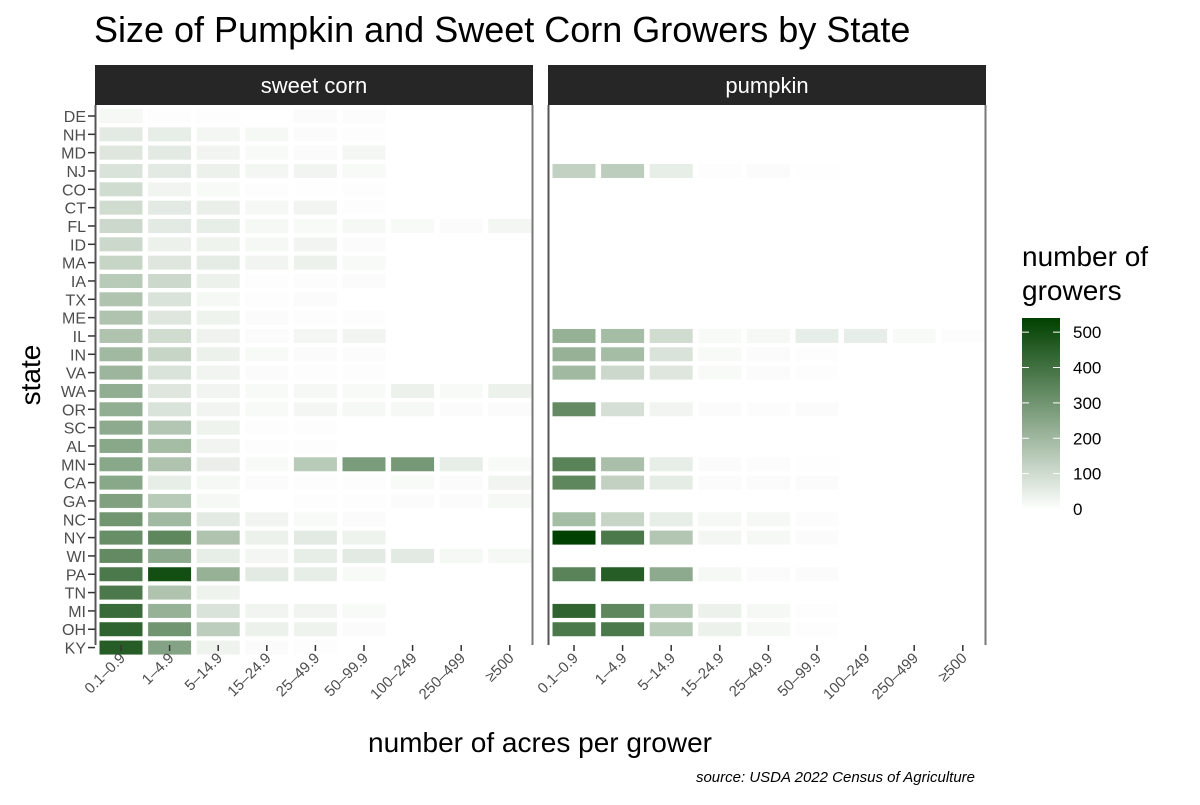 The height and width of the screenshot is (805, 1200). I want to click on legend-tick-label: 400, so click(1087, 368).